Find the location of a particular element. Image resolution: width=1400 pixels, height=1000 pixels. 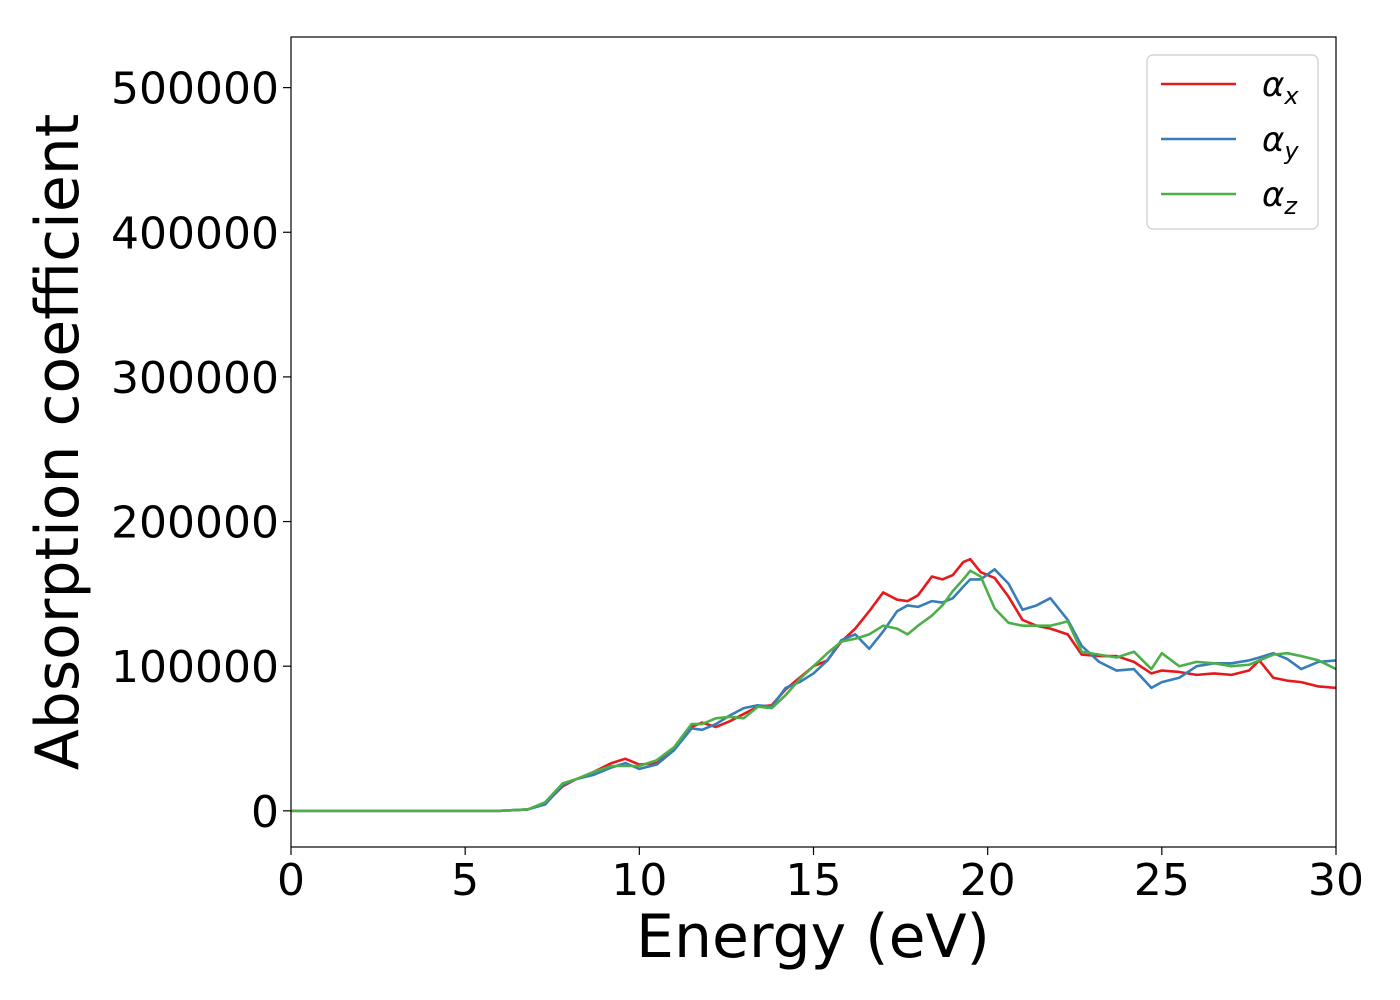

x-tick-label: 10 is located at coordinates (639, 880).